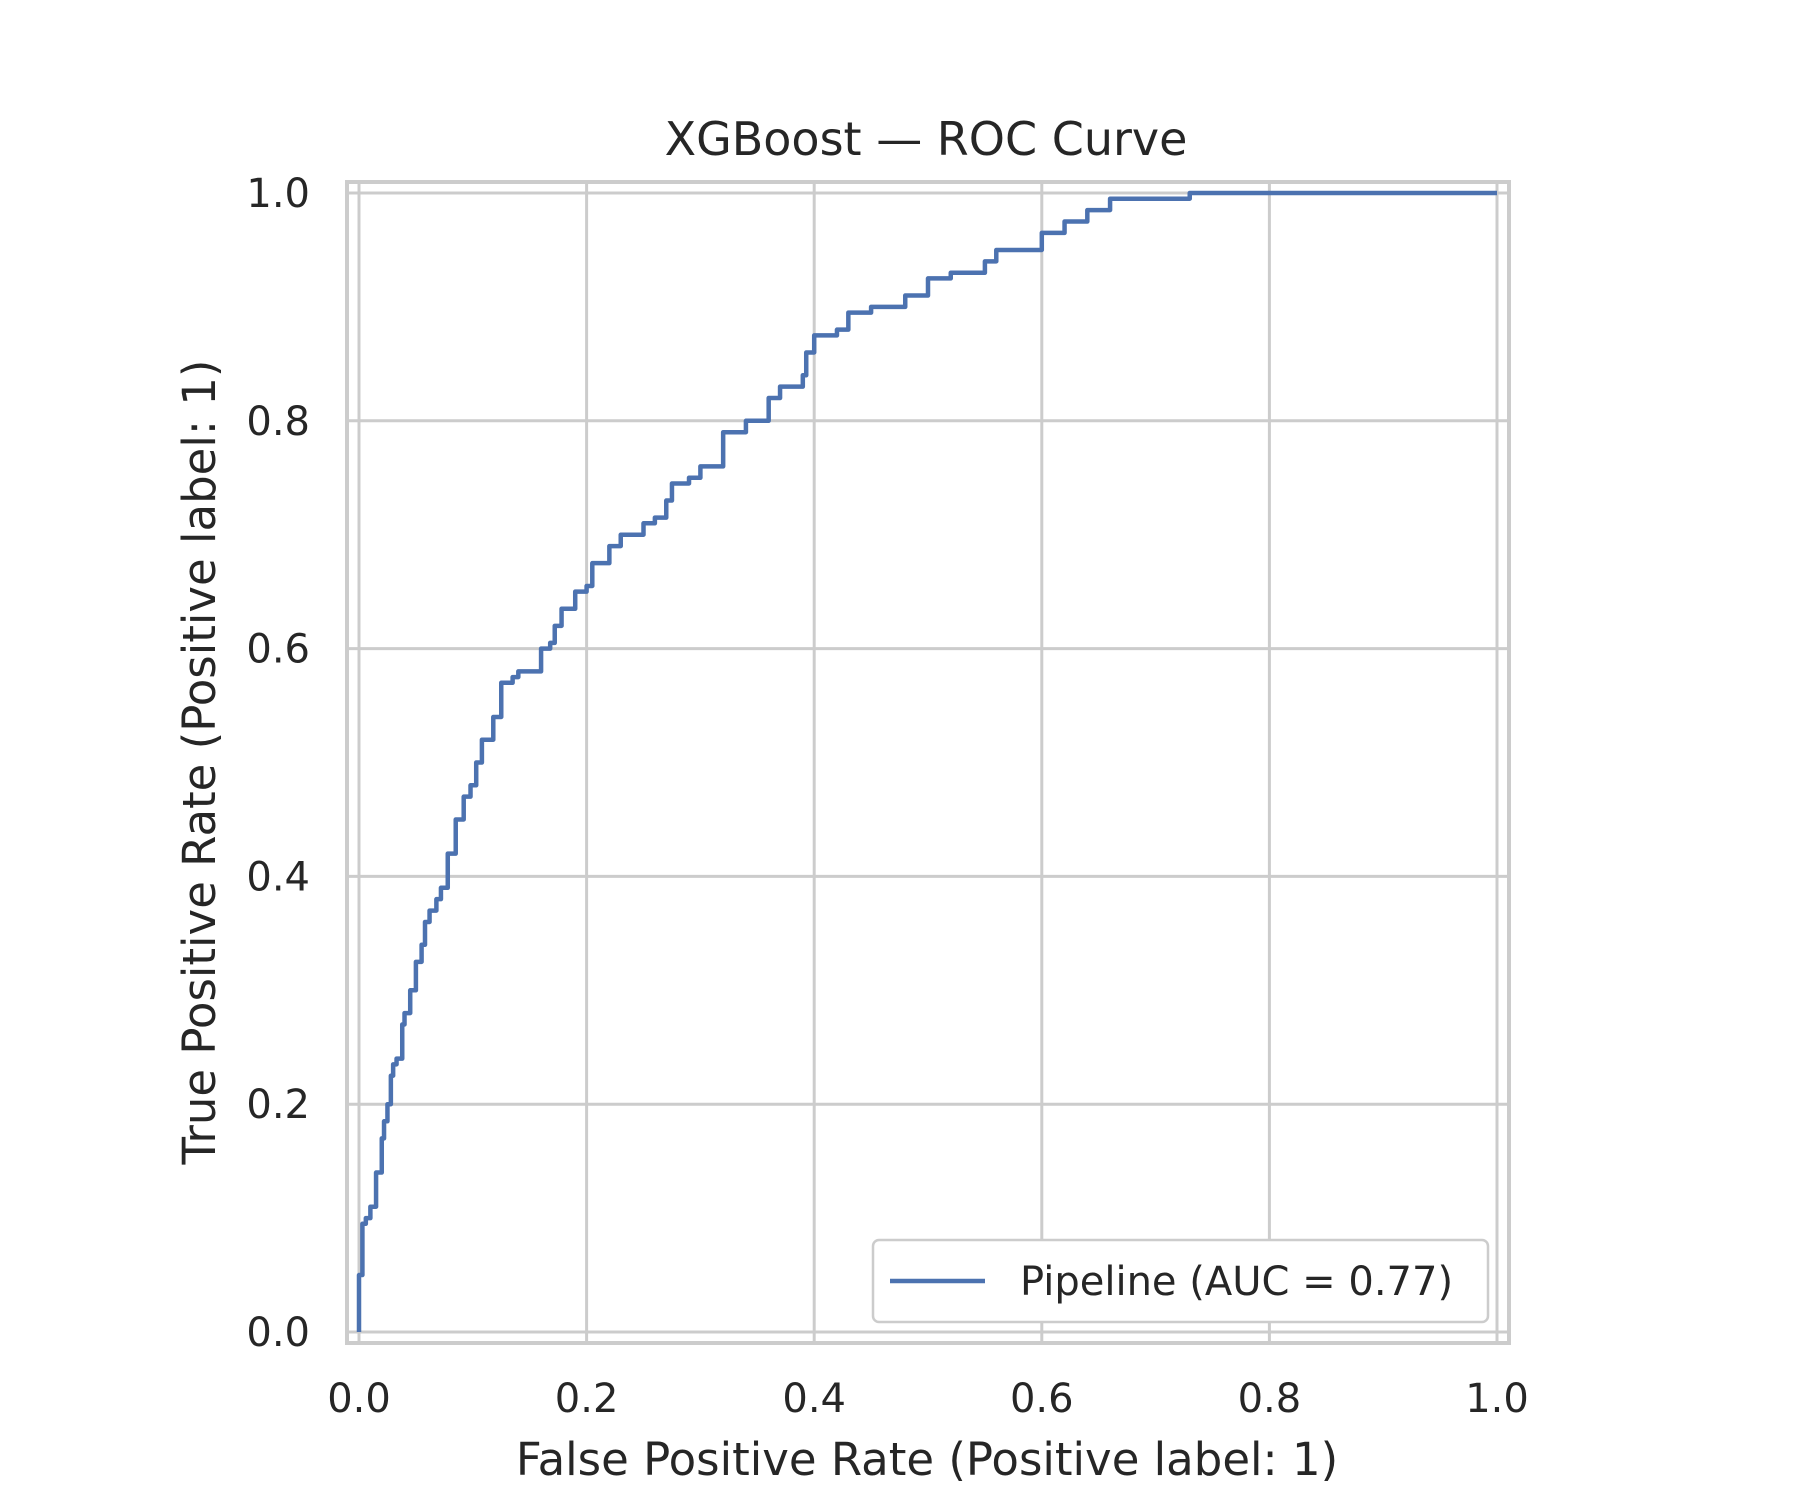 The height and width of the screenshot is (1500, 1800). I want to click on x-tick-label: 0.0, so click(359, 1399).